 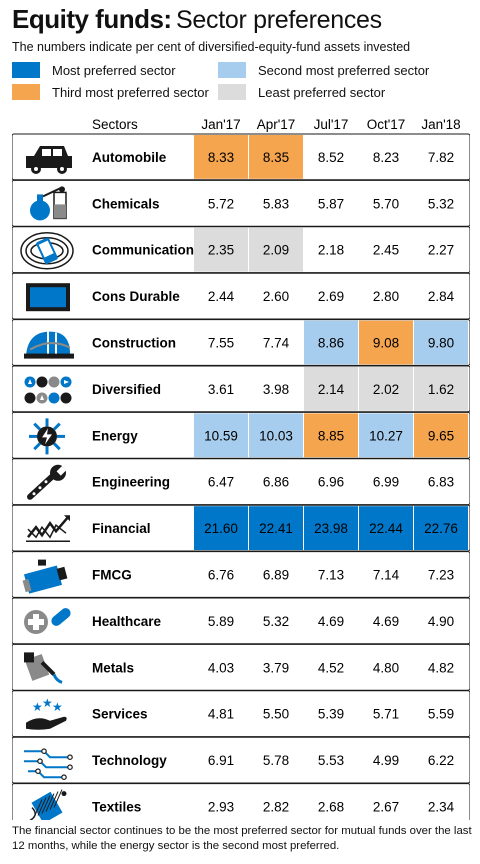 I want to click on value-cell: 2.68, so click(x=331, y=807).